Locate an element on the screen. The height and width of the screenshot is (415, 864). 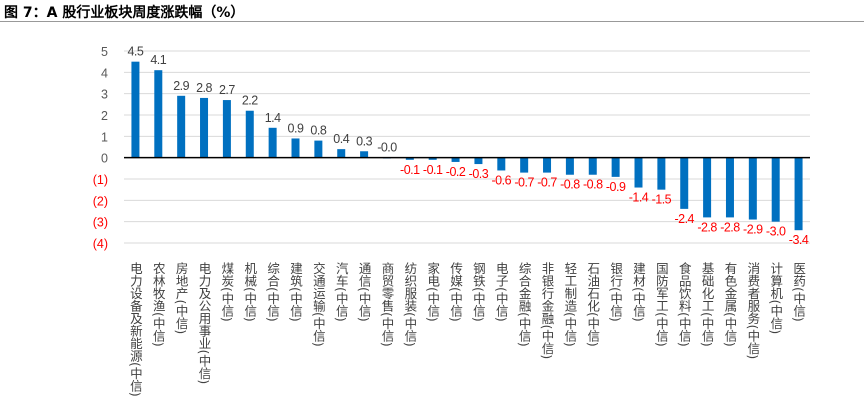
data-label: 0.9 is located at coordinates (296, 128).